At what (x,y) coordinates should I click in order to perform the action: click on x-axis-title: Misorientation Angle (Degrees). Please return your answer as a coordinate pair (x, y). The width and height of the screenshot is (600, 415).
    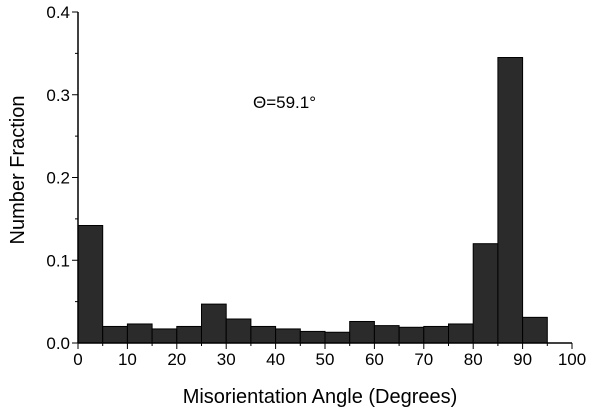
    Looking at the image, I should click on (320, 397).